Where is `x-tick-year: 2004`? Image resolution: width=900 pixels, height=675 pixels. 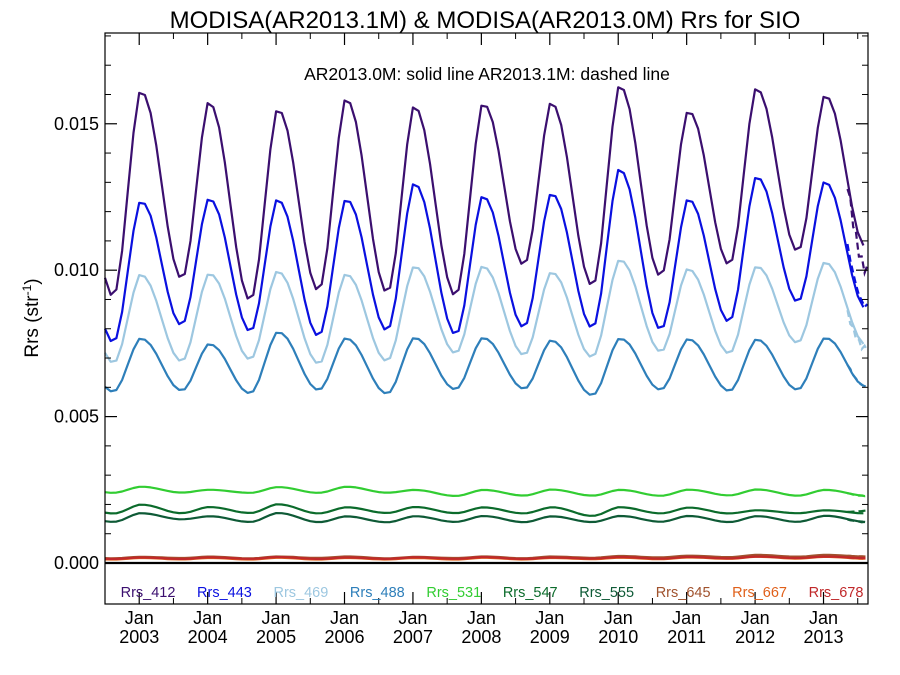 x-tick-year: 2004 is located at coordinates (208, 637).